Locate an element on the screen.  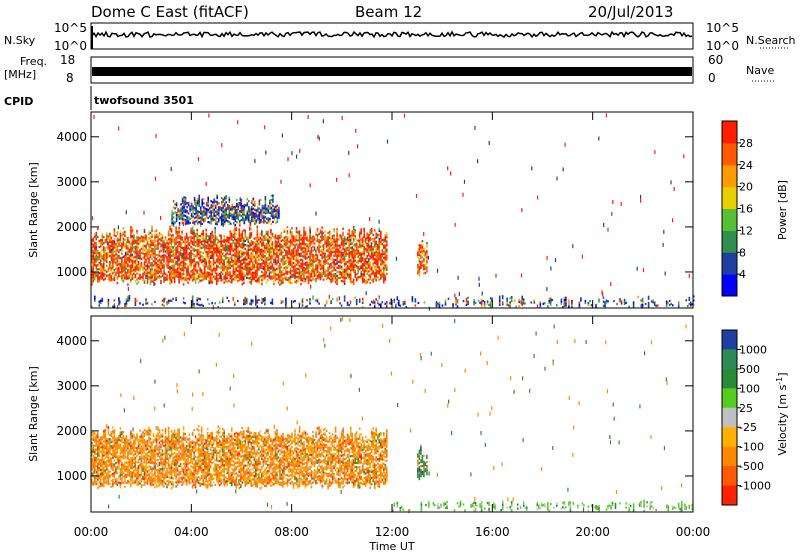
power-ylabel: Slant Range [km] is located at coordinates (33, 210).